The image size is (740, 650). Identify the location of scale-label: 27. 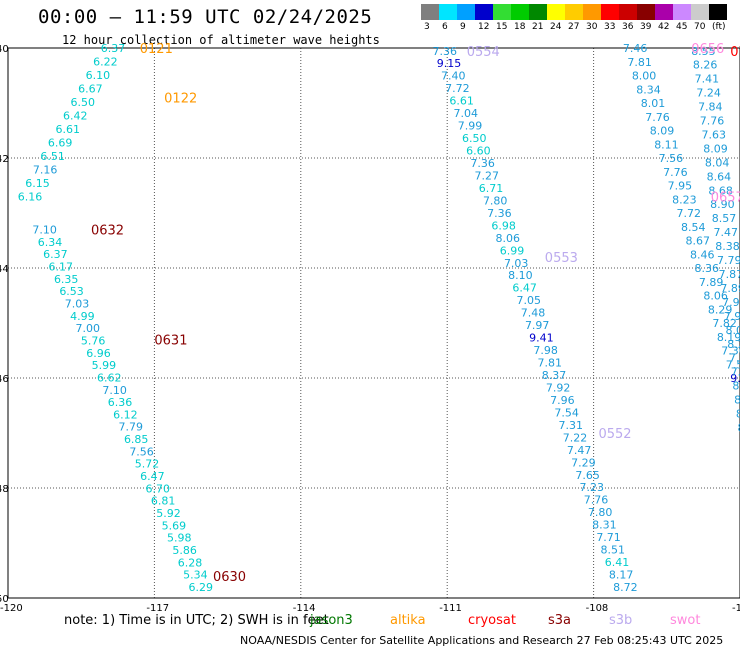
(574, 27).